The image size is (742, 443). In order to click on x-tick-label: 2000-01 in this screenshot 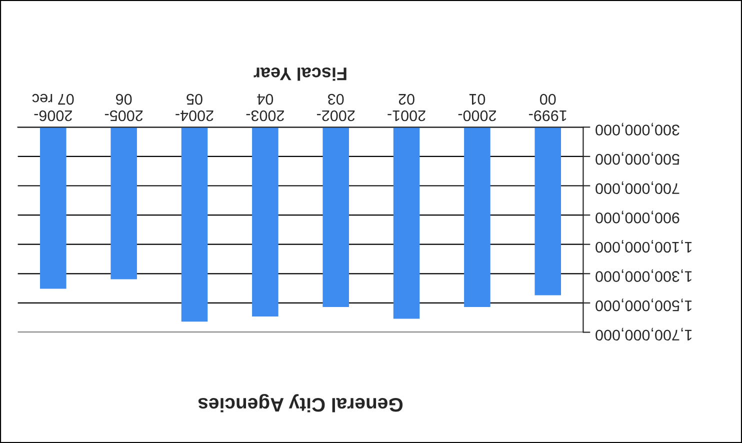, I will do `click(477, 108)`.